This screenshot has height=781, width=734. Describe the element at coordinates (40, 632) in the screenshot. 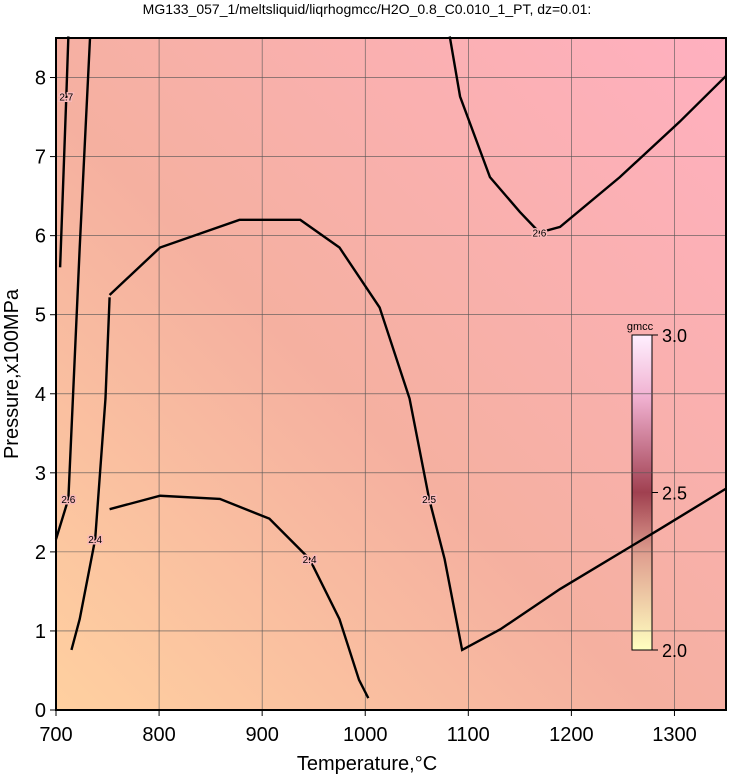

I see `y-tick-label: 1` at that location.